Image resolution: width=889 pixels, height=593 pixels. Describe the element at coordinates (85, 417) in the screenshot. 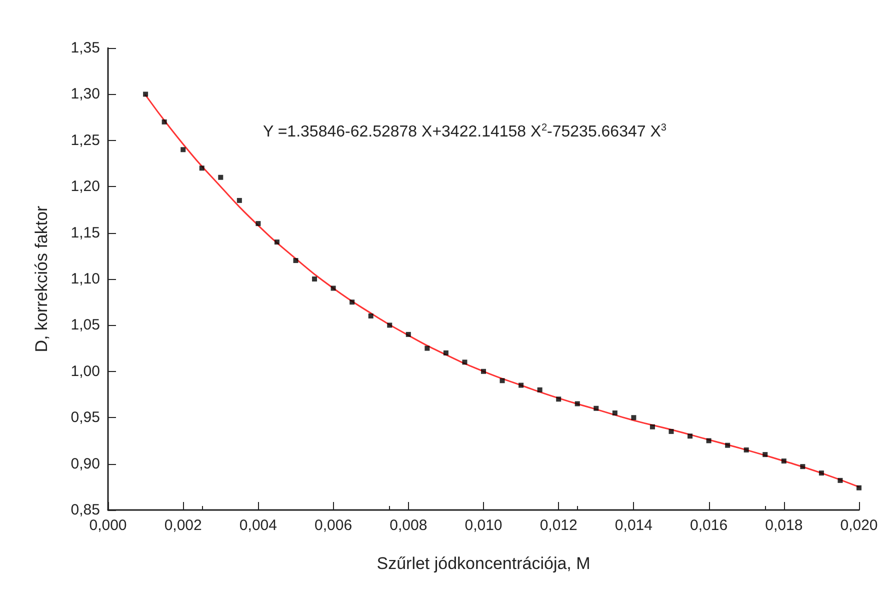

I see `y-tick-label: 0,95` at that location.